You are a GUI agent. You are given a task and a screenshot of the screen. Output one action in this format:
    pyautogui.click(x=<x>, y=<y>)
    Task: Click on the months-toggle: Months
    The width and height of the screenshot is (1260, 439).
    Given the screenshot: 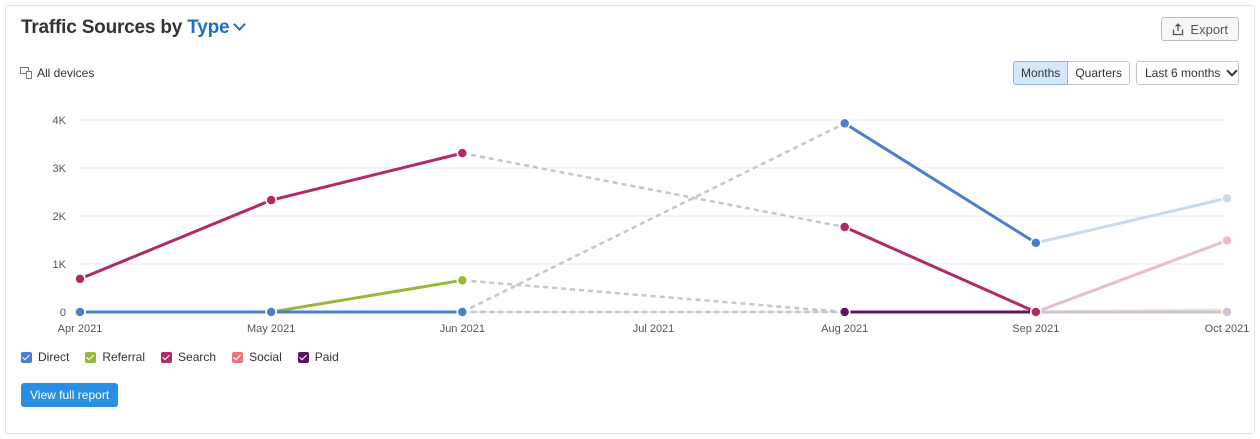 What is the action you would take?
    pyautogui.click(x=1040, y=73)
    